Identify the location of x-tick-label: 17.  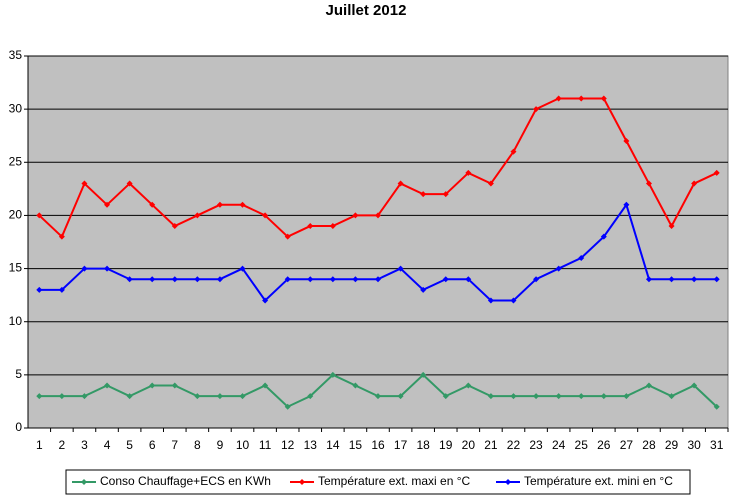
(401, 445).